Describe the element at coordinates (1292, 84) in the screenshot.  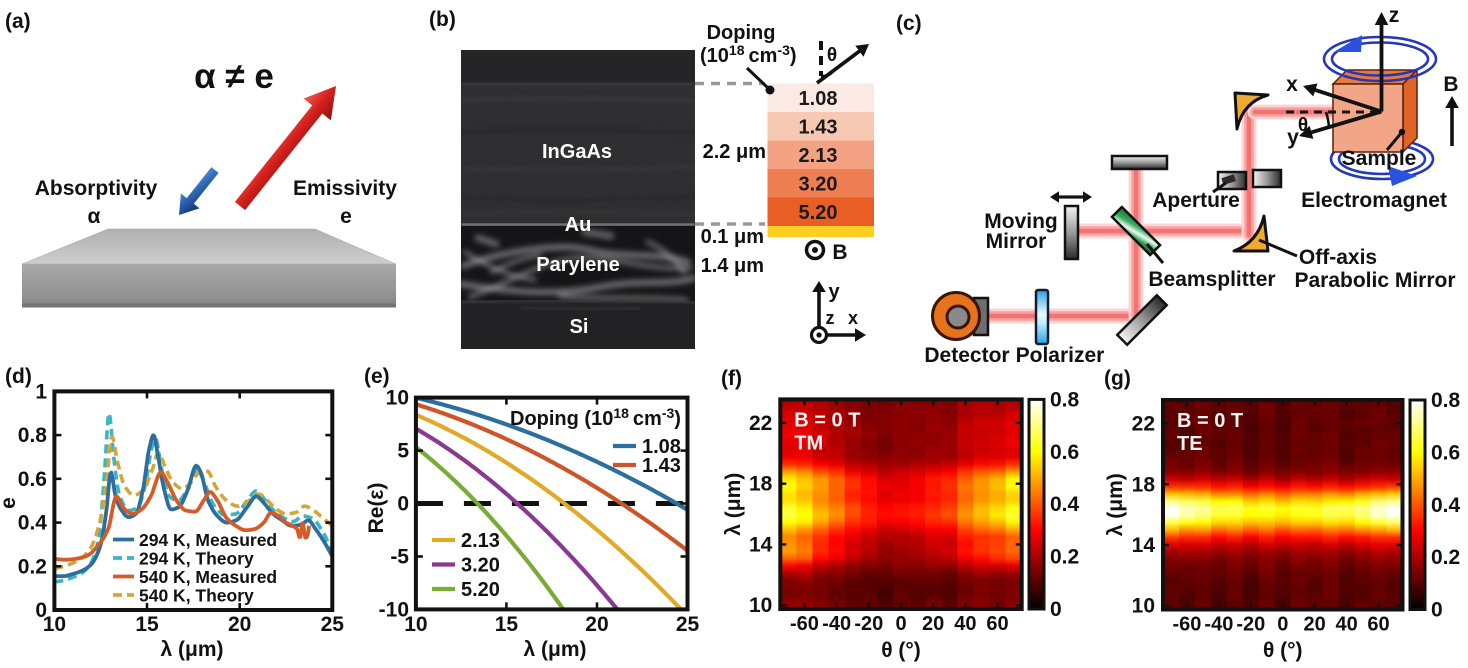
I see `svg-text: x` at that location.